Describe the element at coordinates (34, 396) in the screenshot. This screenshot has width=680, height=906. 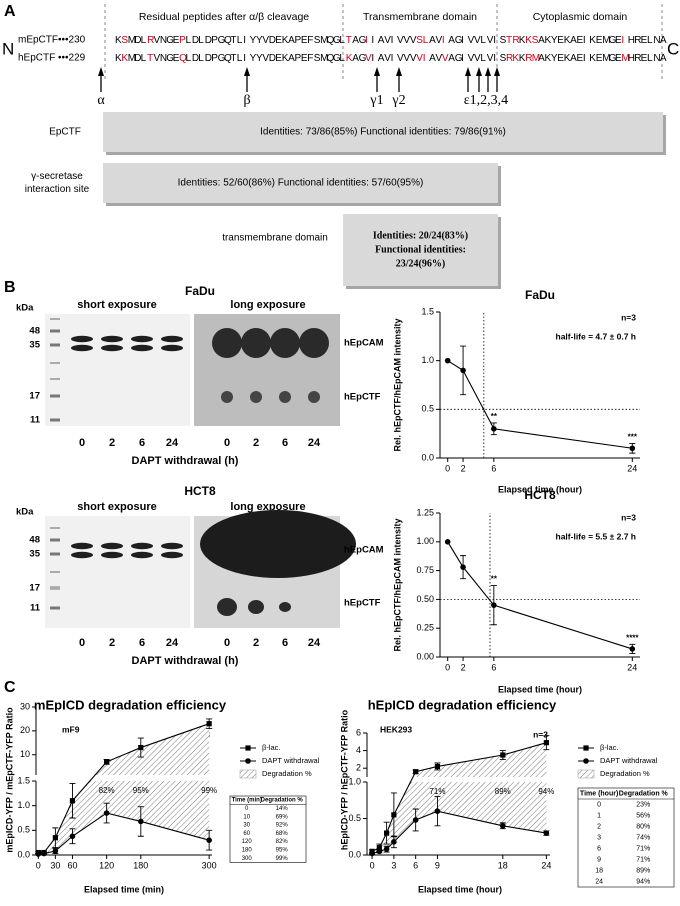
I see `marker-label: 17` at that location.